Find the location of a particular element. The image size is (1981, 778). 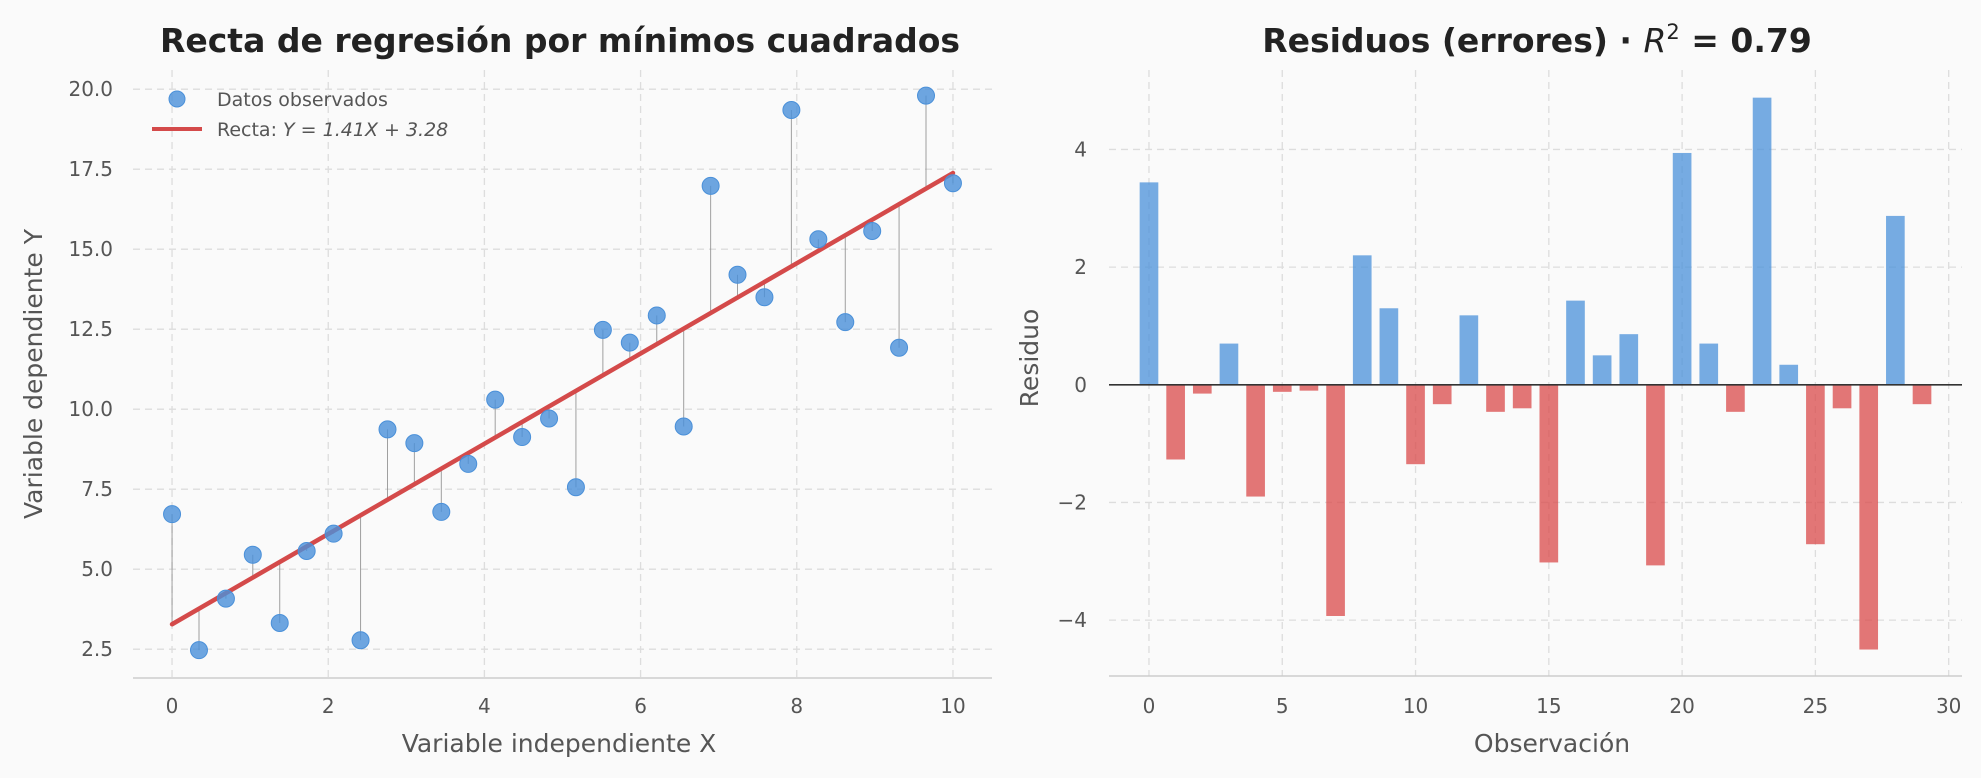

x-tick-label: 2 is located at coordinates (328, 706).